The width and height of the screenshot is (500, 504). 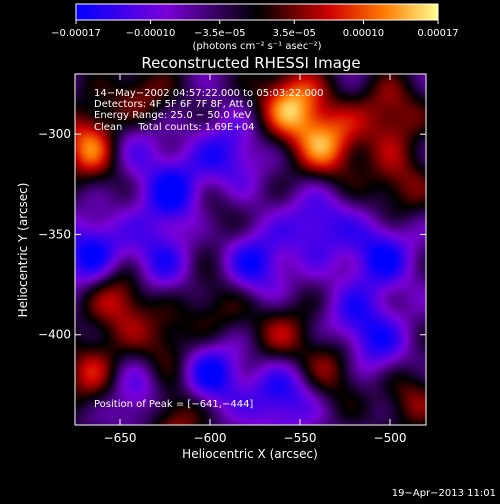 What do you see at coordinates (76, 33) in the screenshot?
I see `colorbar-tick-label: −0.00017` at bounding box center [76, 33].